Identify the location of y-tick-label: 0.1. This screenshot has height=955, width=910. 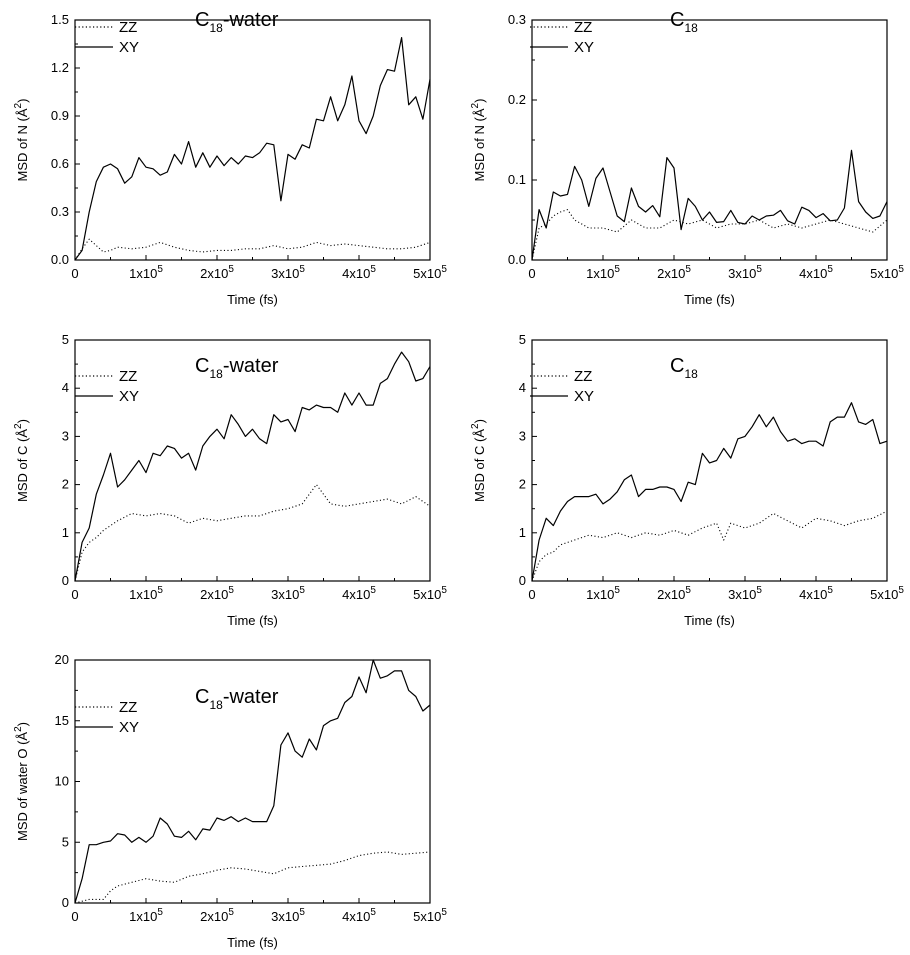
(517, 179).